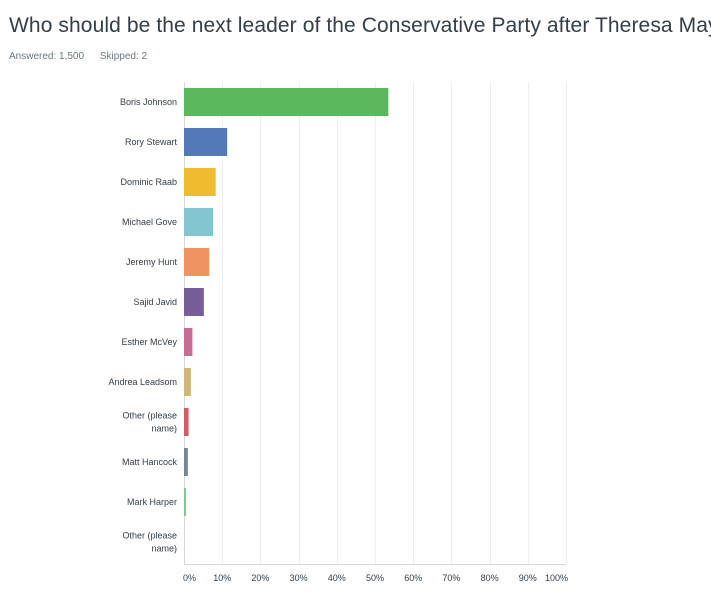 This screenshot has height=593, width=711. I want to click on category-label: Michael Gove, so click(149, 222).